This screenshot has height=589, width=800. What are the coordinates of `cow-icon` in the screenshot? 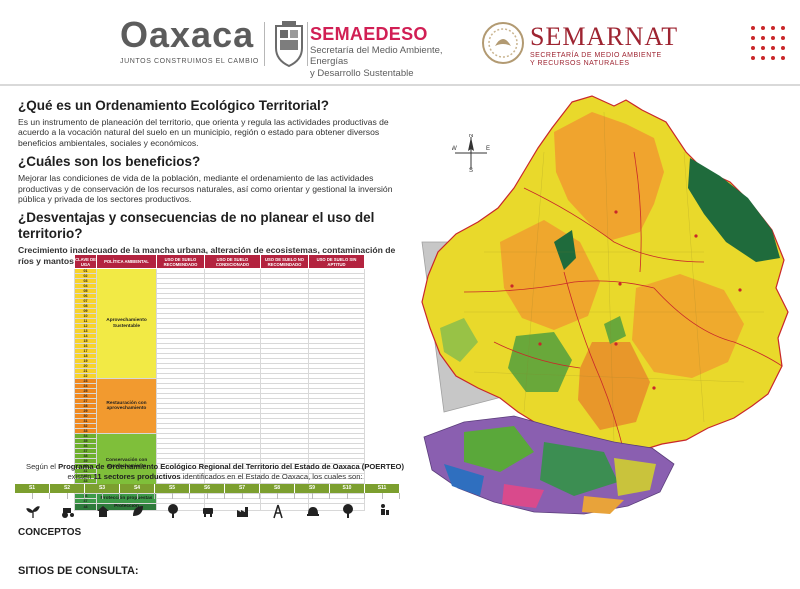 It's located at (207, 511).